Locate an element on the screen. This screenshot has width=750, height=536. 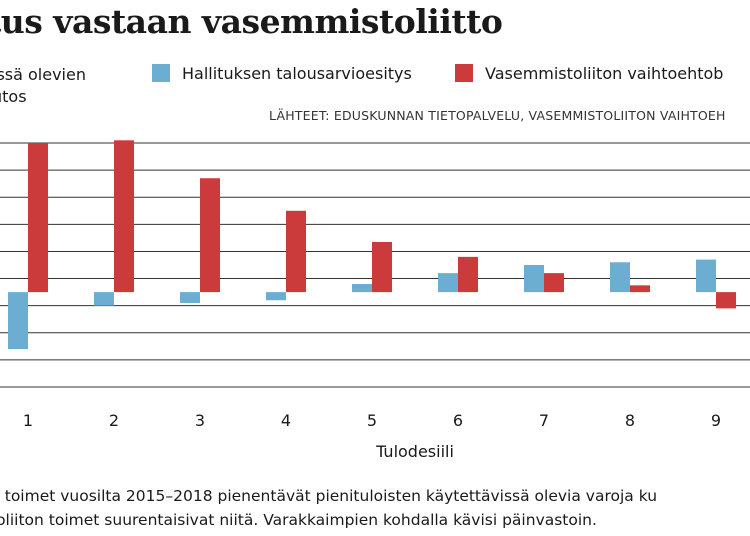
x-tick-label-7: 7 is located at coordinates (544, 420).